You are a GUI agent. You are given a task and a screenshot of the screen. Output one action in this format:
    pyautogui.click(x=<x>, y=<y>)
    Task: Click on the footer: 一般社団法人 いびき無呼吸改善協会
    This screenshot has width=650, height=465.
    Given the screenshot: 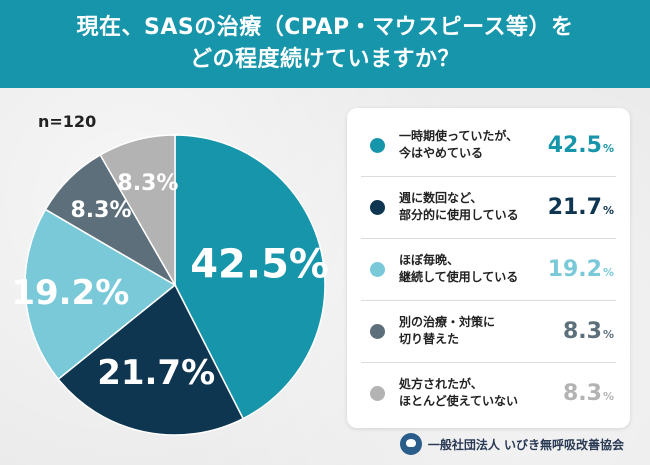 What is the action you would take?
    pyautogui.click(x=511, y=444)
    